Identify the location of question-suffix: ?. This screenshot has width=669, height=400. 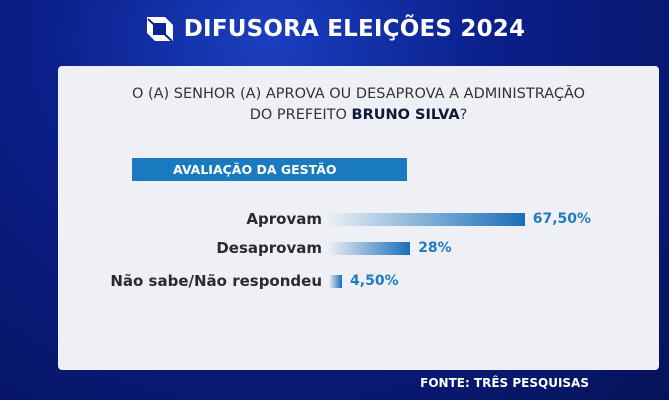
(463, 115).